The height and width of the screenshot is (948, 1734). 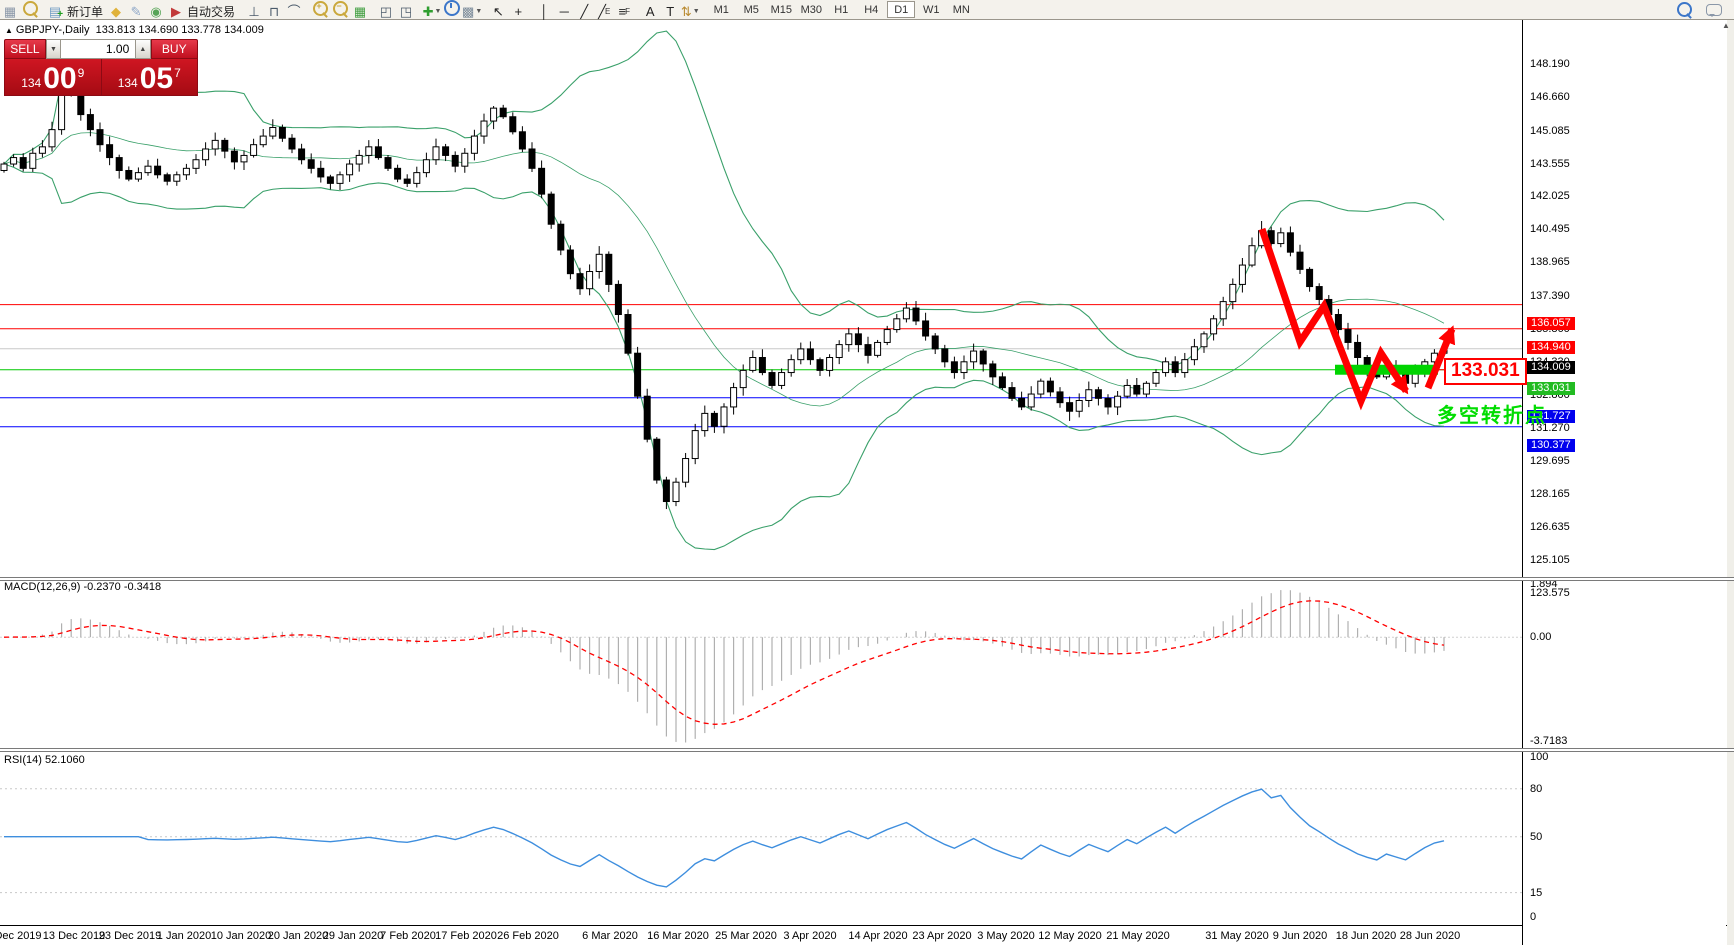 I want to click on buy-price-big: 05, so click(x=156, y=78).